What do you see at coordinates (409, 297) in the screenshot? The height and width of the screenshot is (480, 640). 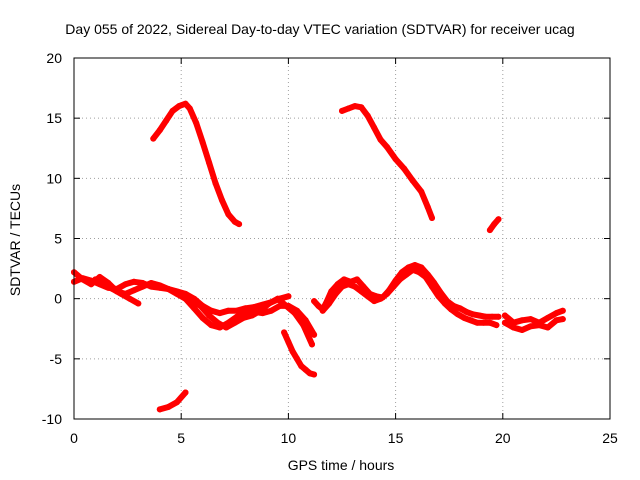 I see `series-band-g` at bounding box center [409, 297].